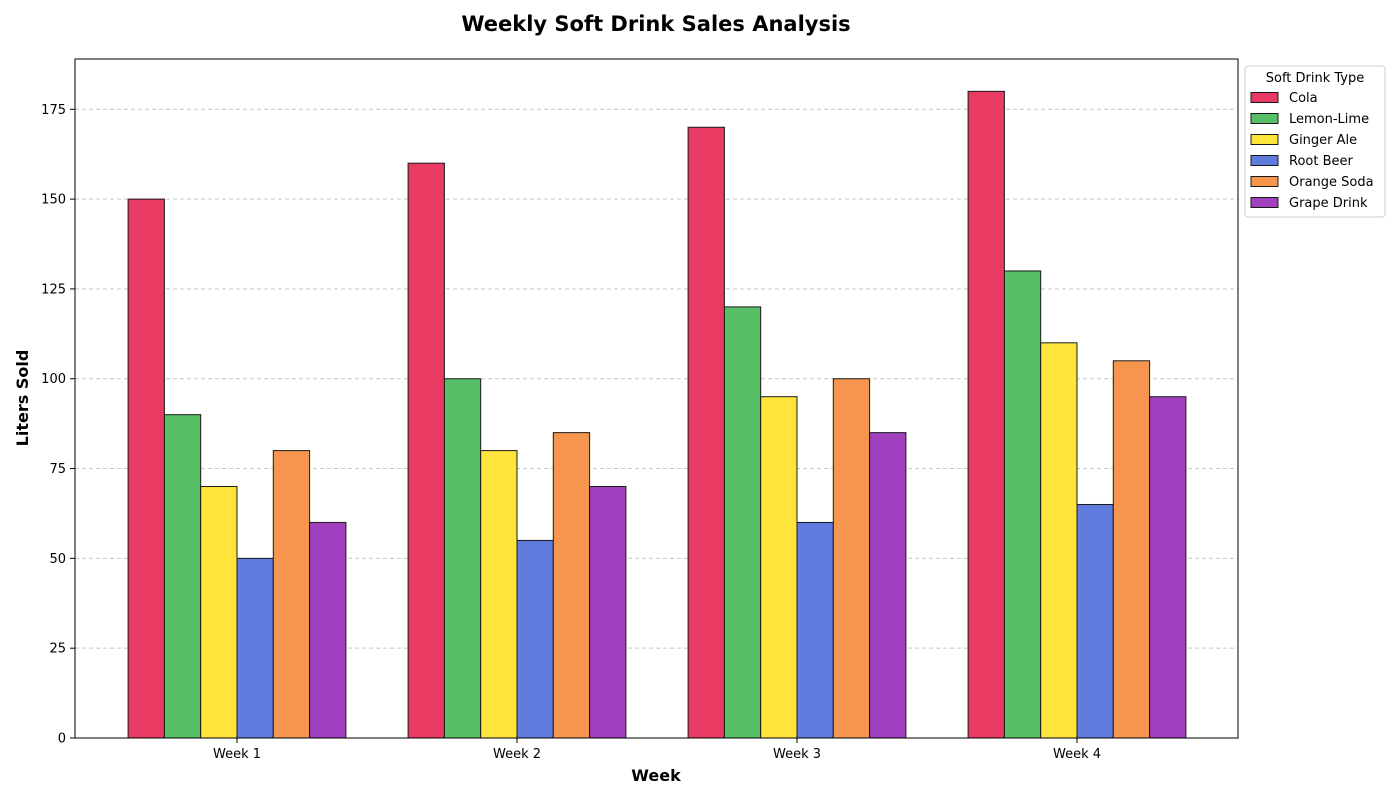  What do you see at coordinates (655, 24) in the screenshot?
I see `chart-title: Weekly Soft Drink Sales Analysis` at bounding box center [655, 24].